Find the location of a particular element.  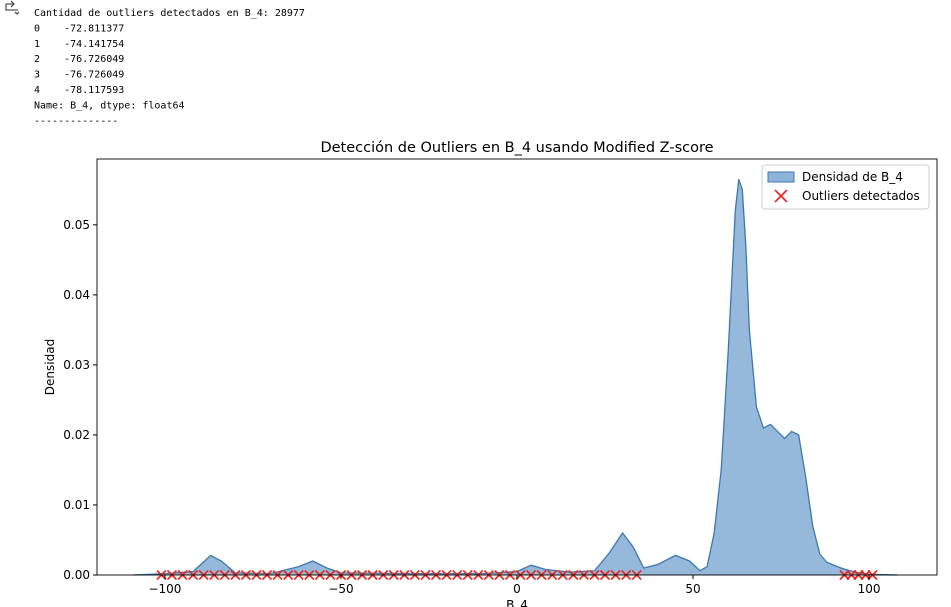

console-line: -------------- is located at coordinates (76, 121).